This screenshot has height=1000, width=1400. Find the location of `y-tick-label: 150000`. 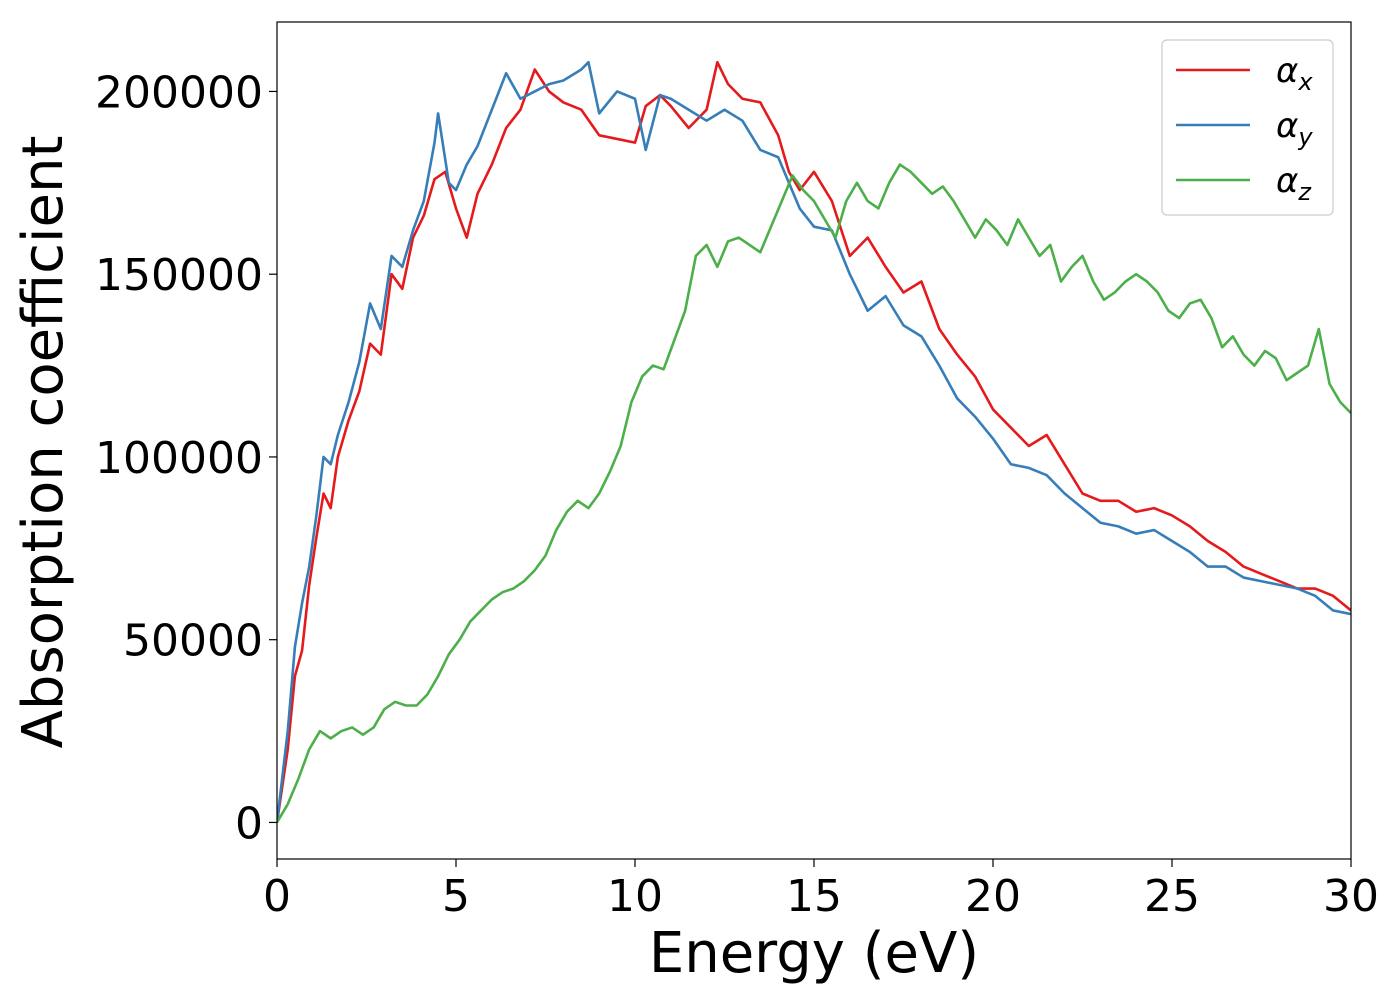

y-tick-label: 150000 is located at coordinates (179, 275).